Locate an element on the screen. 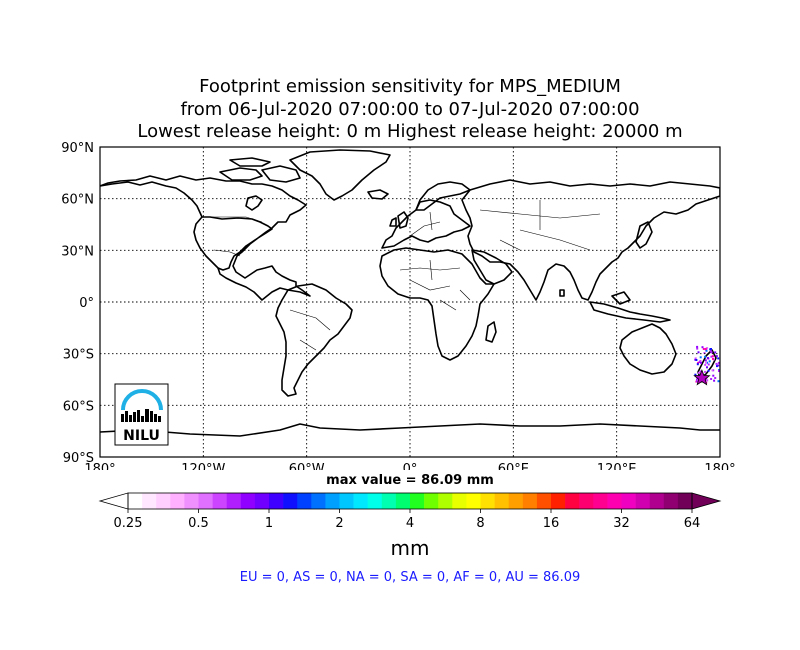 Image resolution: width=800 pixels, height=650 pixels. coastline-scandinavia is located at coordinates (443, 196).